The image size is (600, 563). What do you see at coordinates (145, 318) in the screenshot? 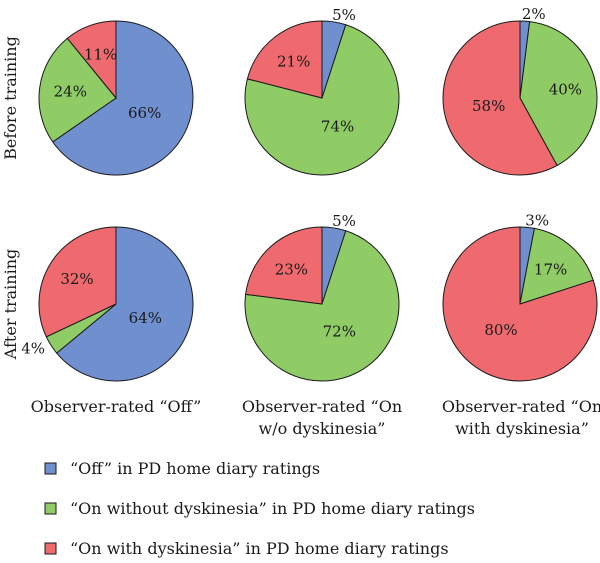
I see `data-label: 64%` at bounding box center [145, 318].